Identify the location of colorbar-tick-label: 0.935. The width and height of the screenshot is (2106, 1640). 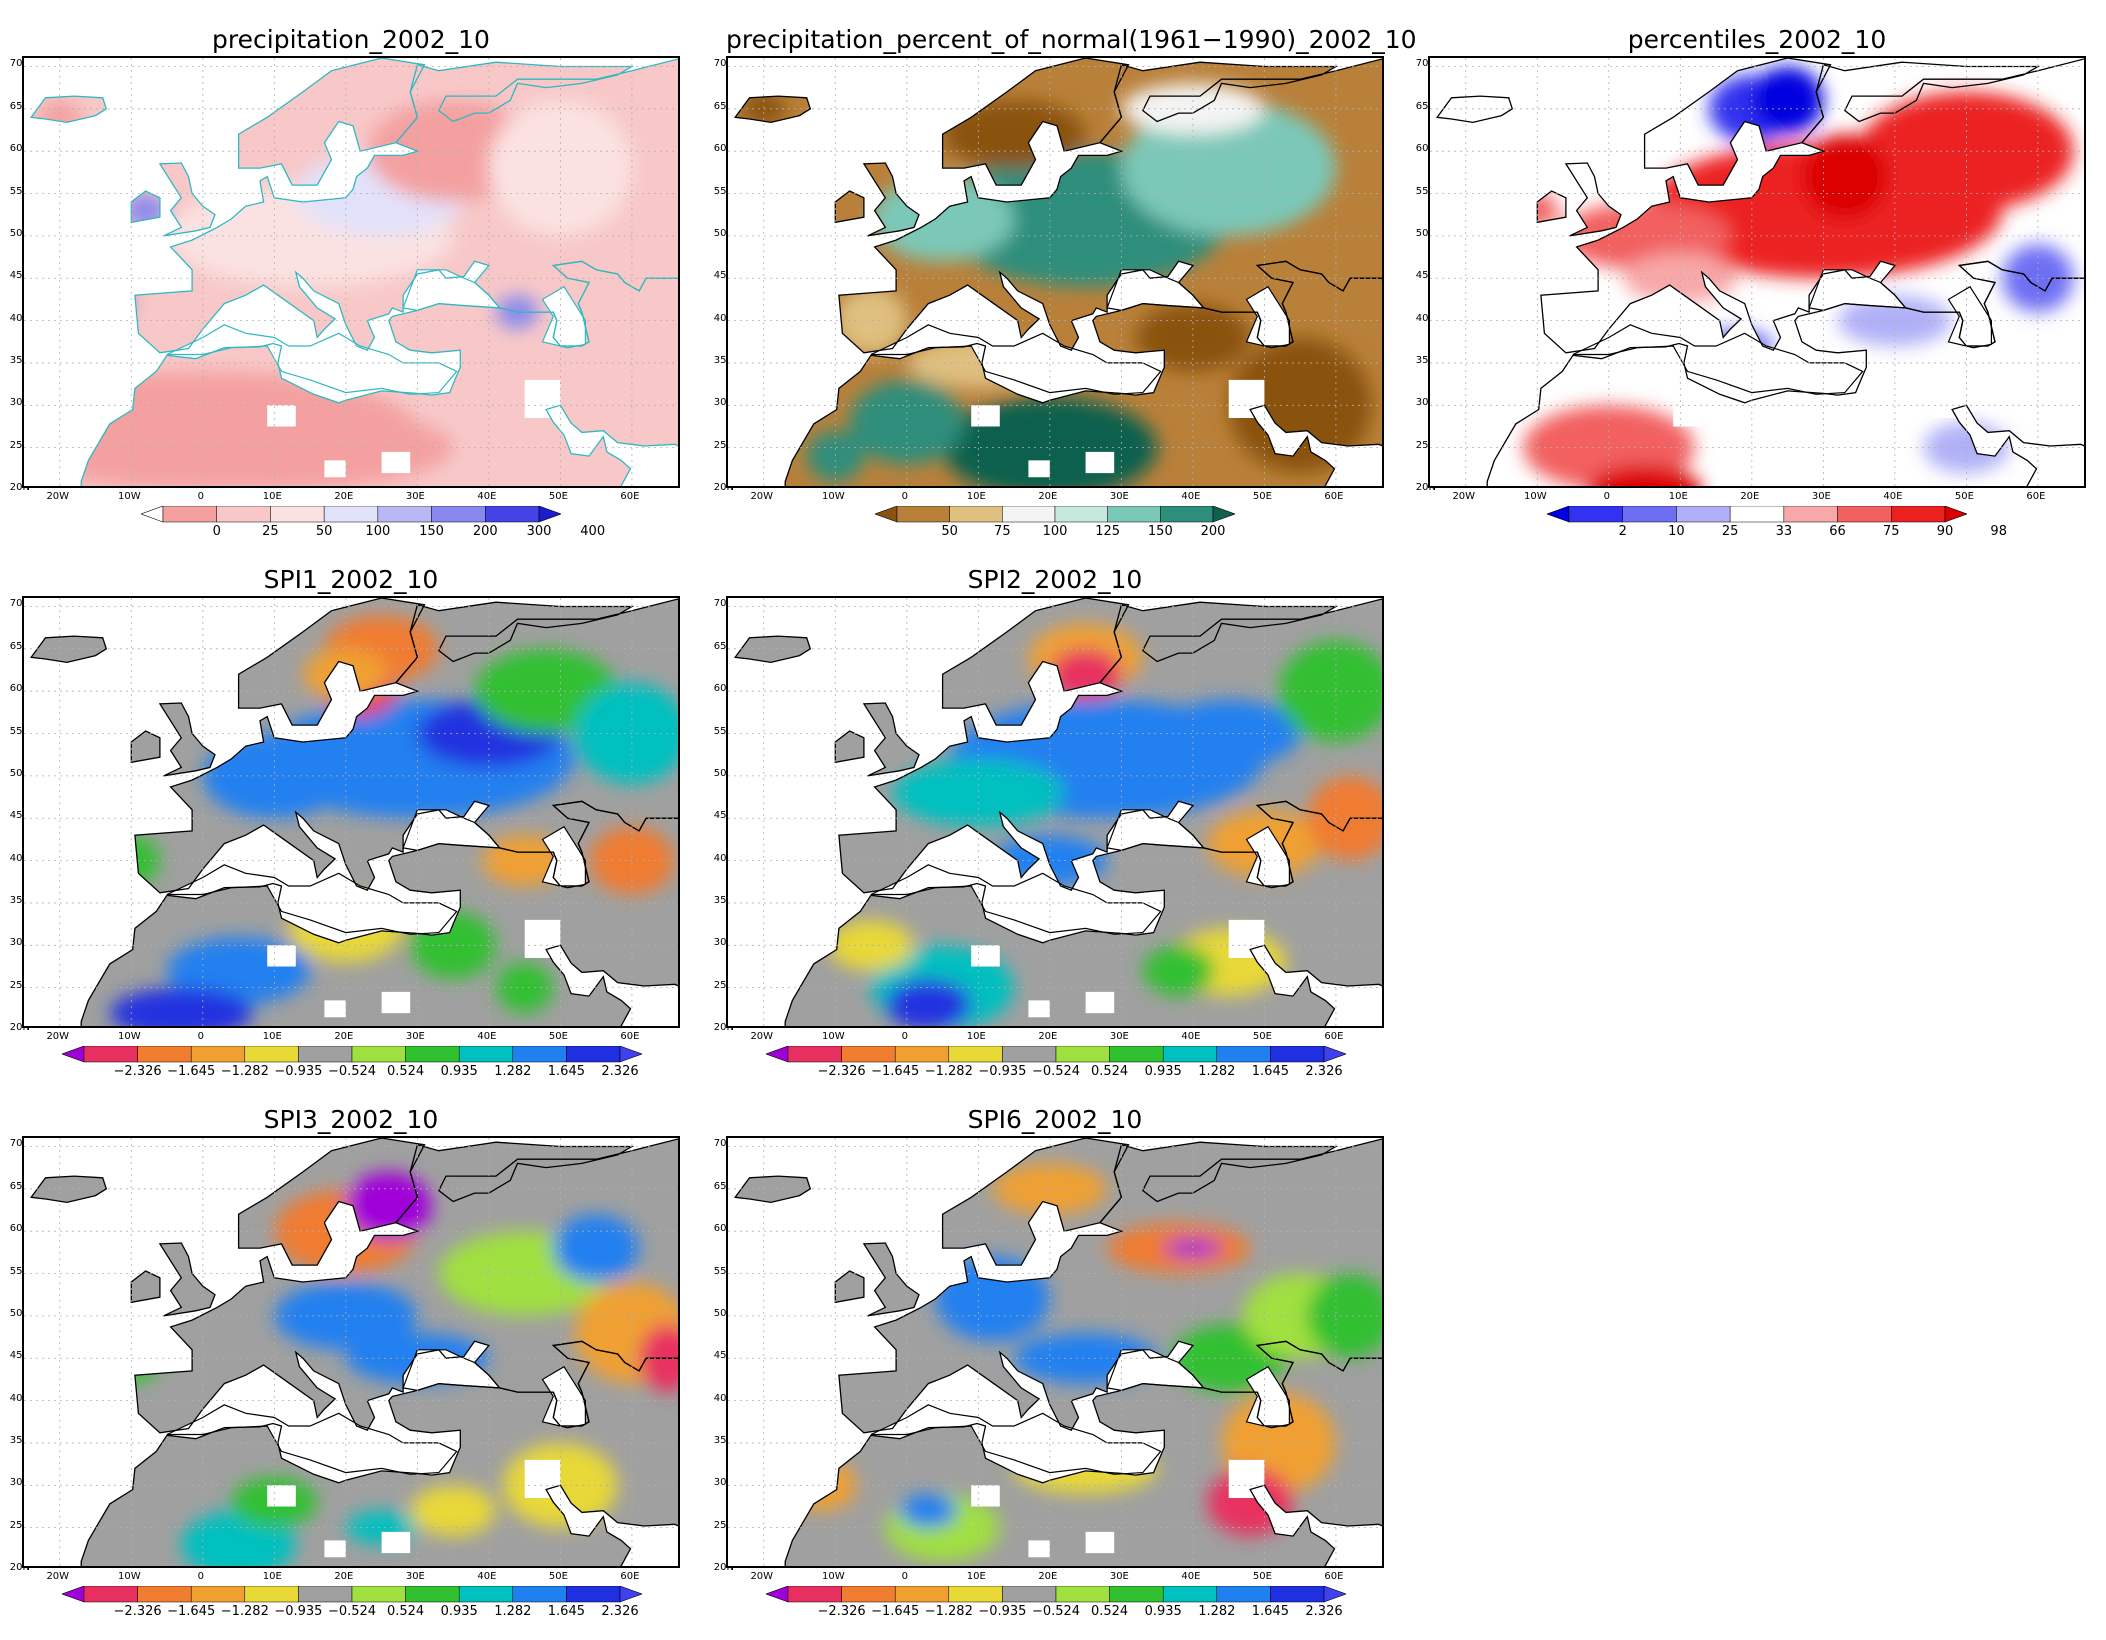
(1163, 1071).